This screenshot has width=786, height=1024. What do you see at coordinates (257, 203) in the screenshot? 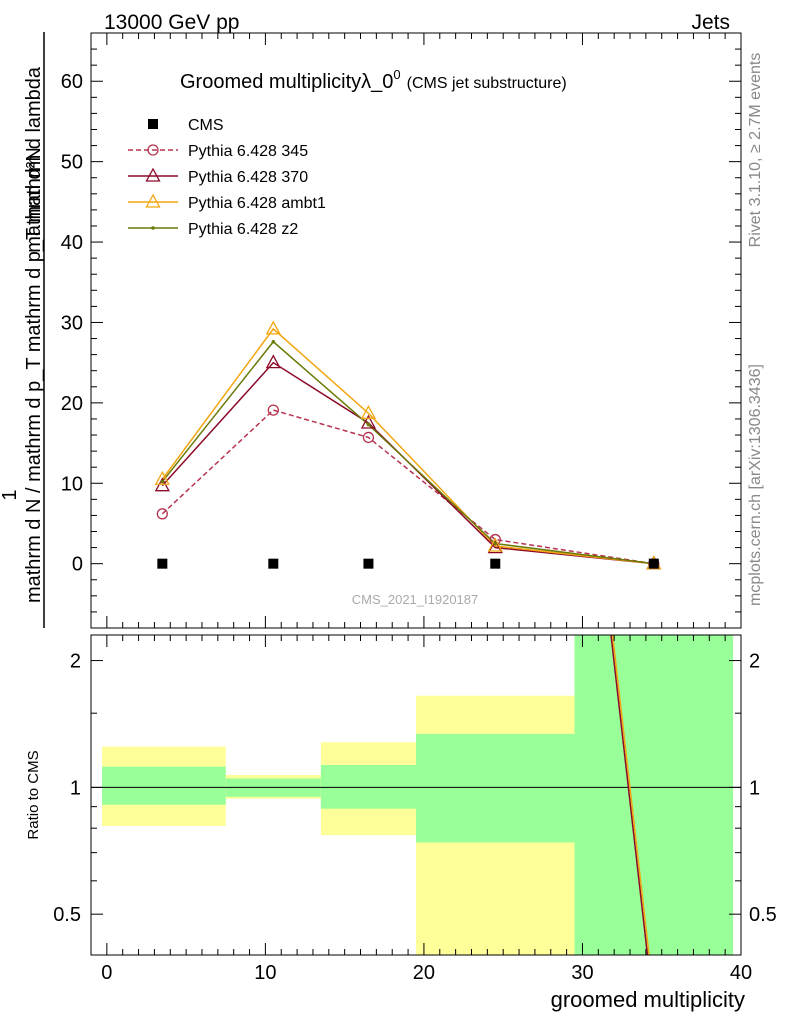
I see `legend-label: Pythia 6.428 ambt1` at bounding box center [257, 203].